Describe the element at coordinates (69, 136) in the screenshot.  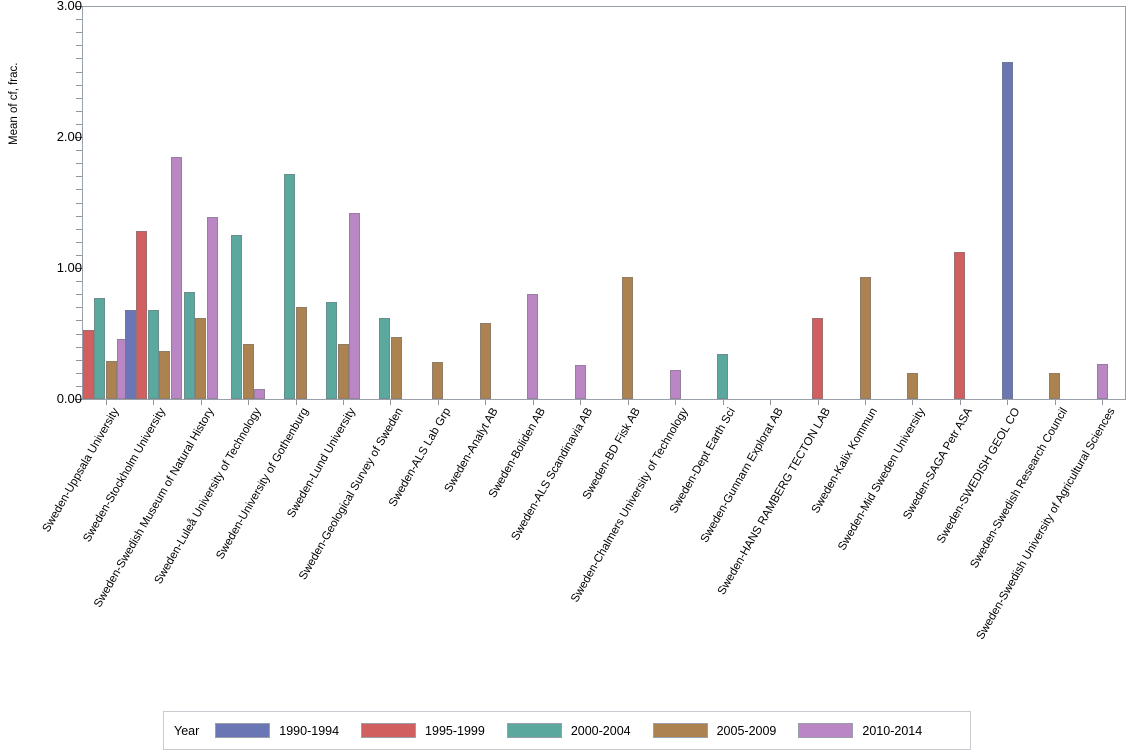
I see `y-axis-tick-label: 2.00` at that location.